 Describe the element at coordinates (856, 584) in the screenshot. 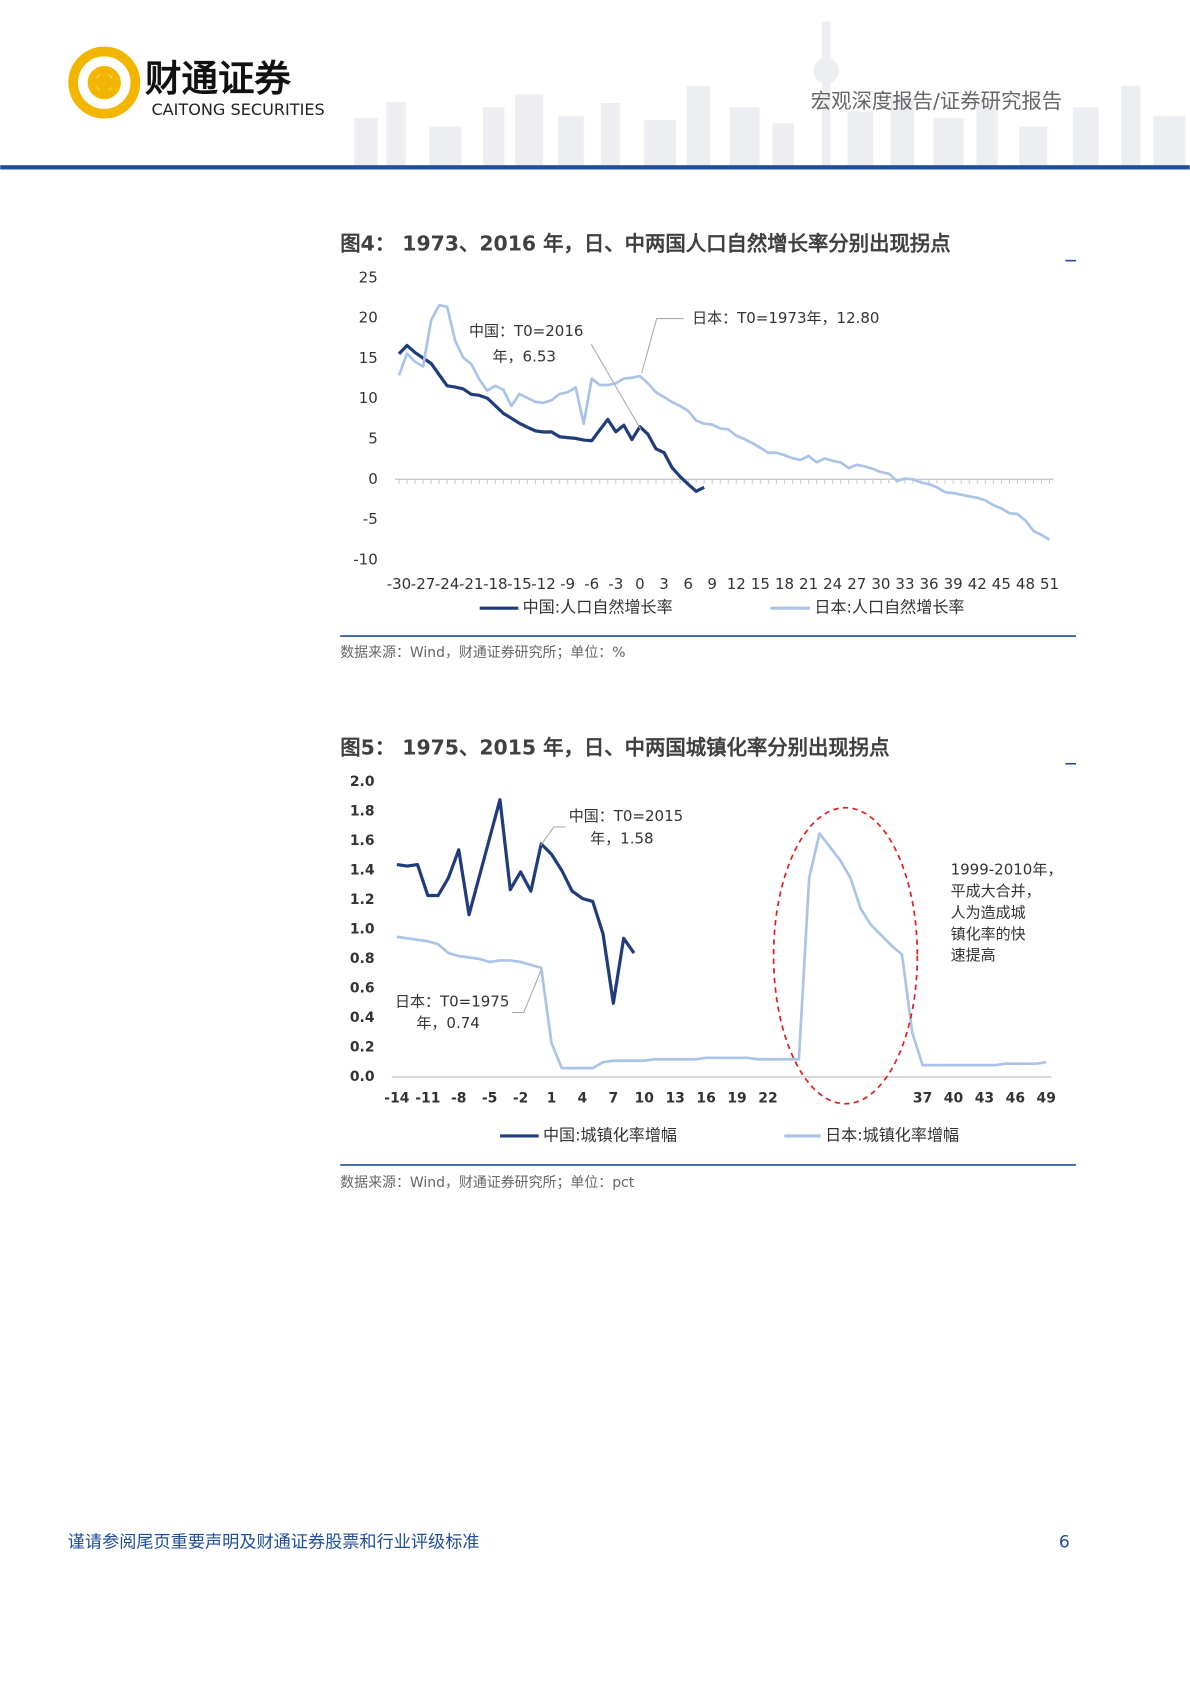

I see `x-tick-label: 27` at that location.